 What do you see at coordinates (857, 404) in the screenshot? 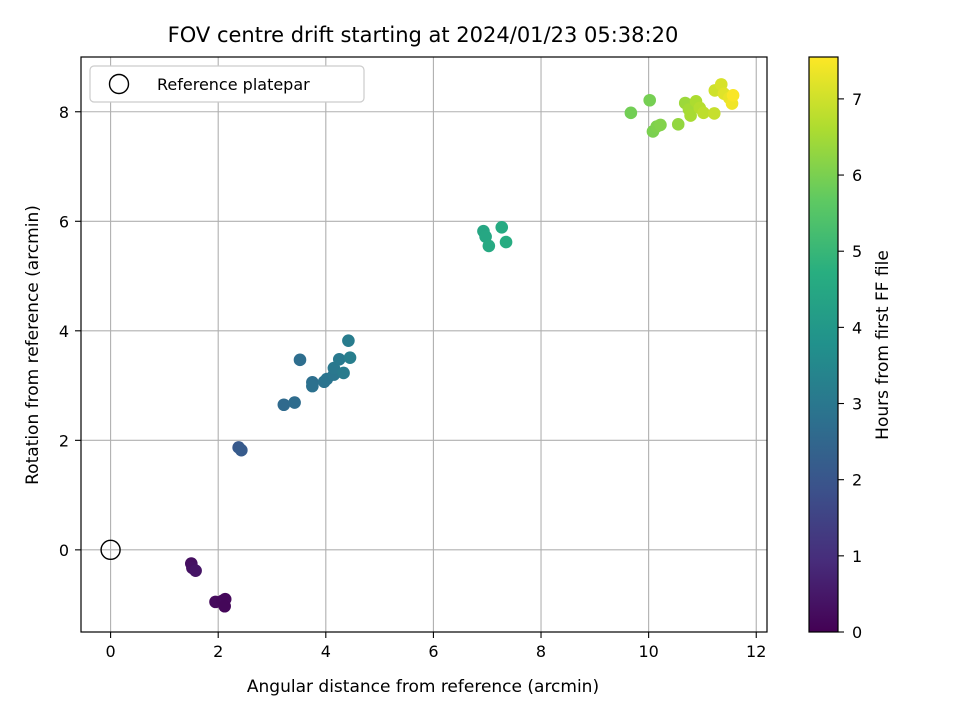
I see `colorbar-tick-label: 3` at bounding box center [857, 404].